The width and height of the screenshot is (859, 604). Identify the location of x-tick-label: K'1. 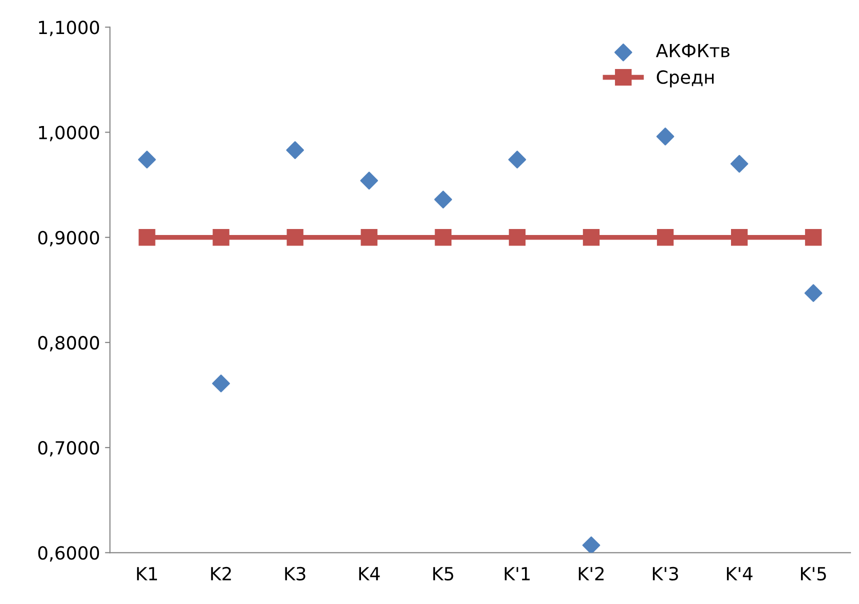
(517, 573).